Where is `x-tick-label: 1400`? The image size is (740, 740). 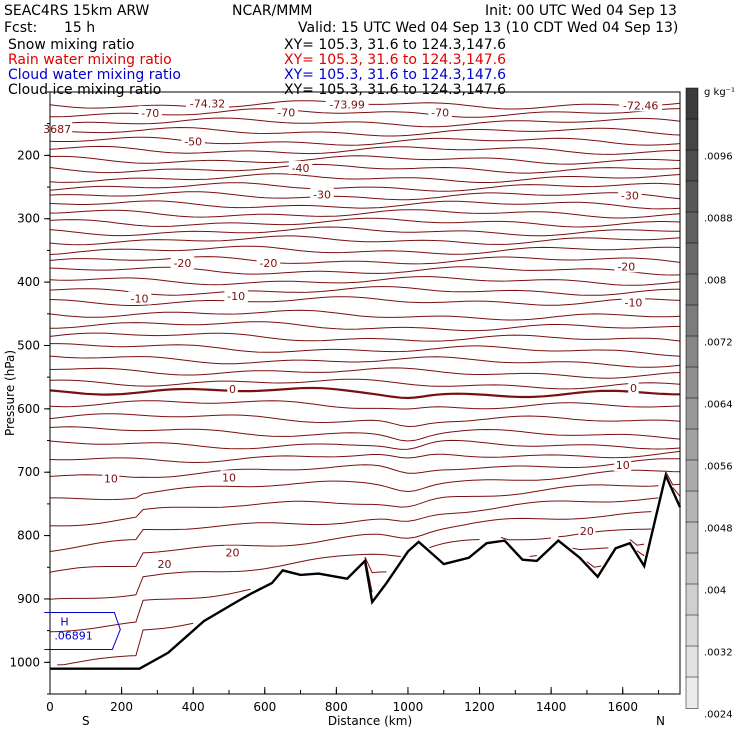 x-tick-label: 1400 is located at coordinates (551, 707).